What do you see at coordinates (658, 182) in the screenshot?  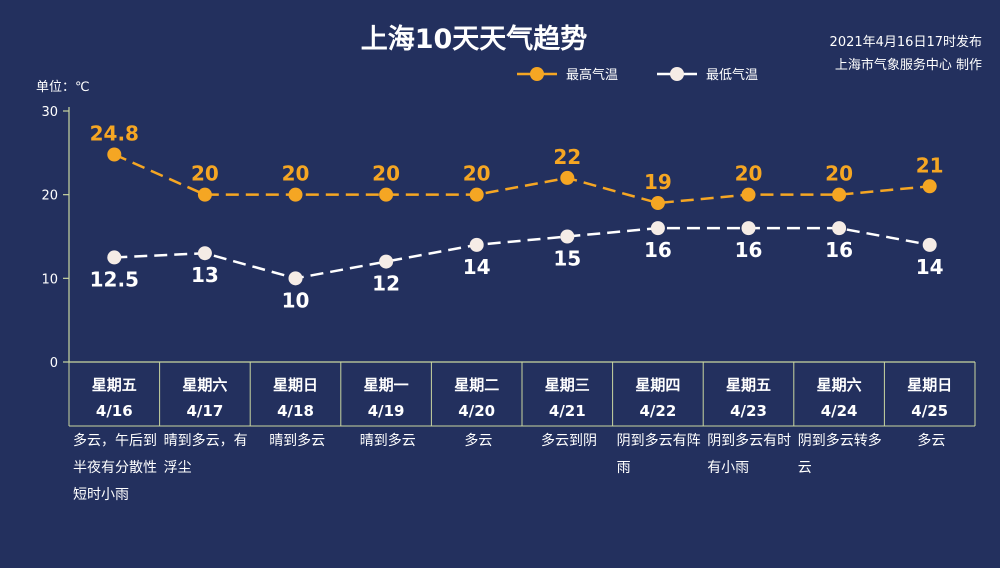 I see `data-label: 19` at bounding box center [658, 182].